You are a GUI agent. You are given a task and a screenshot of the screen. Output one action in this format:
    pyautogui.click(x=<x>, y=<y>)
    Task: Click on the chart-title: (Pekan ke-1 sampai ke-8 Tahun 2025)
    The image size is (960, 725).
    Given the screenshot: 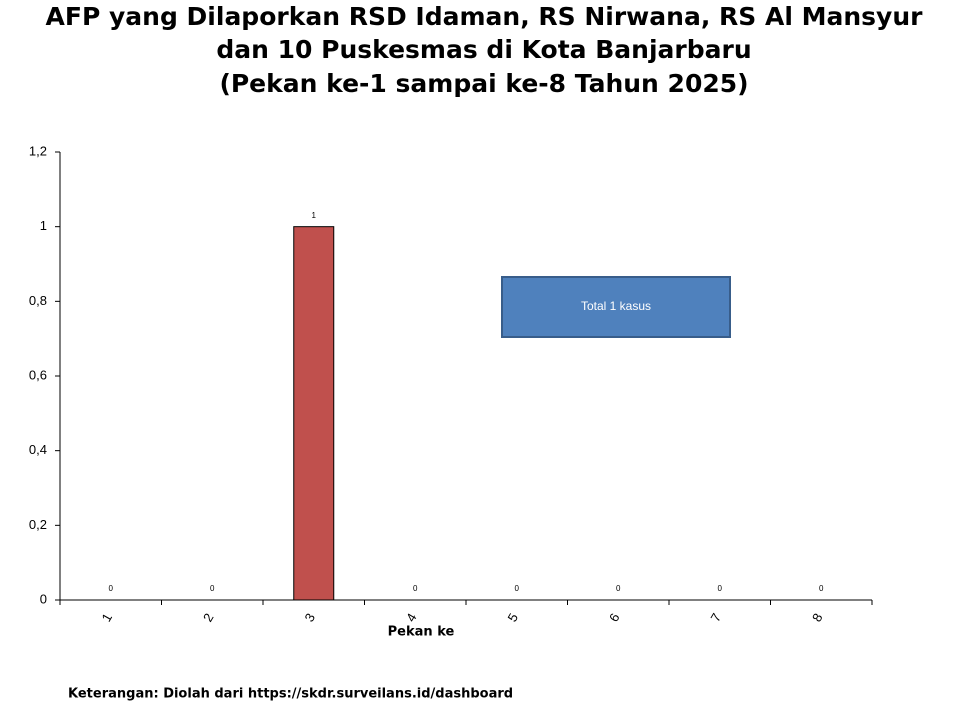 What is the action you would take?
    pyautogui.click(x=483, y=83)
    